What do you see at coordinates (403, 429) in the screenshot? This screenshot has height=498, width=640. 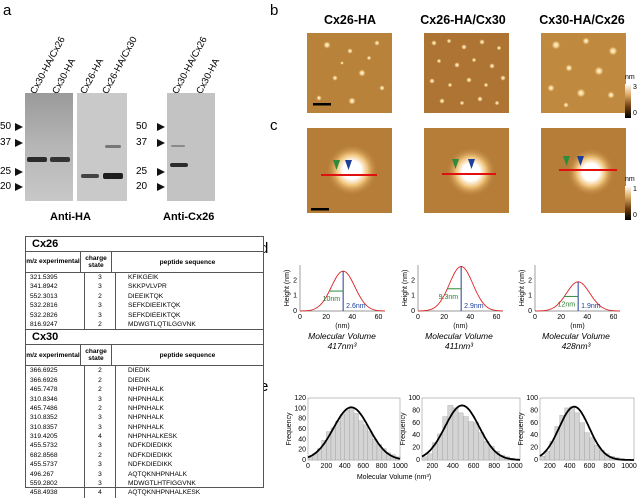 I see `y-axis-label: Frequency` at bounding box center [403, 429].